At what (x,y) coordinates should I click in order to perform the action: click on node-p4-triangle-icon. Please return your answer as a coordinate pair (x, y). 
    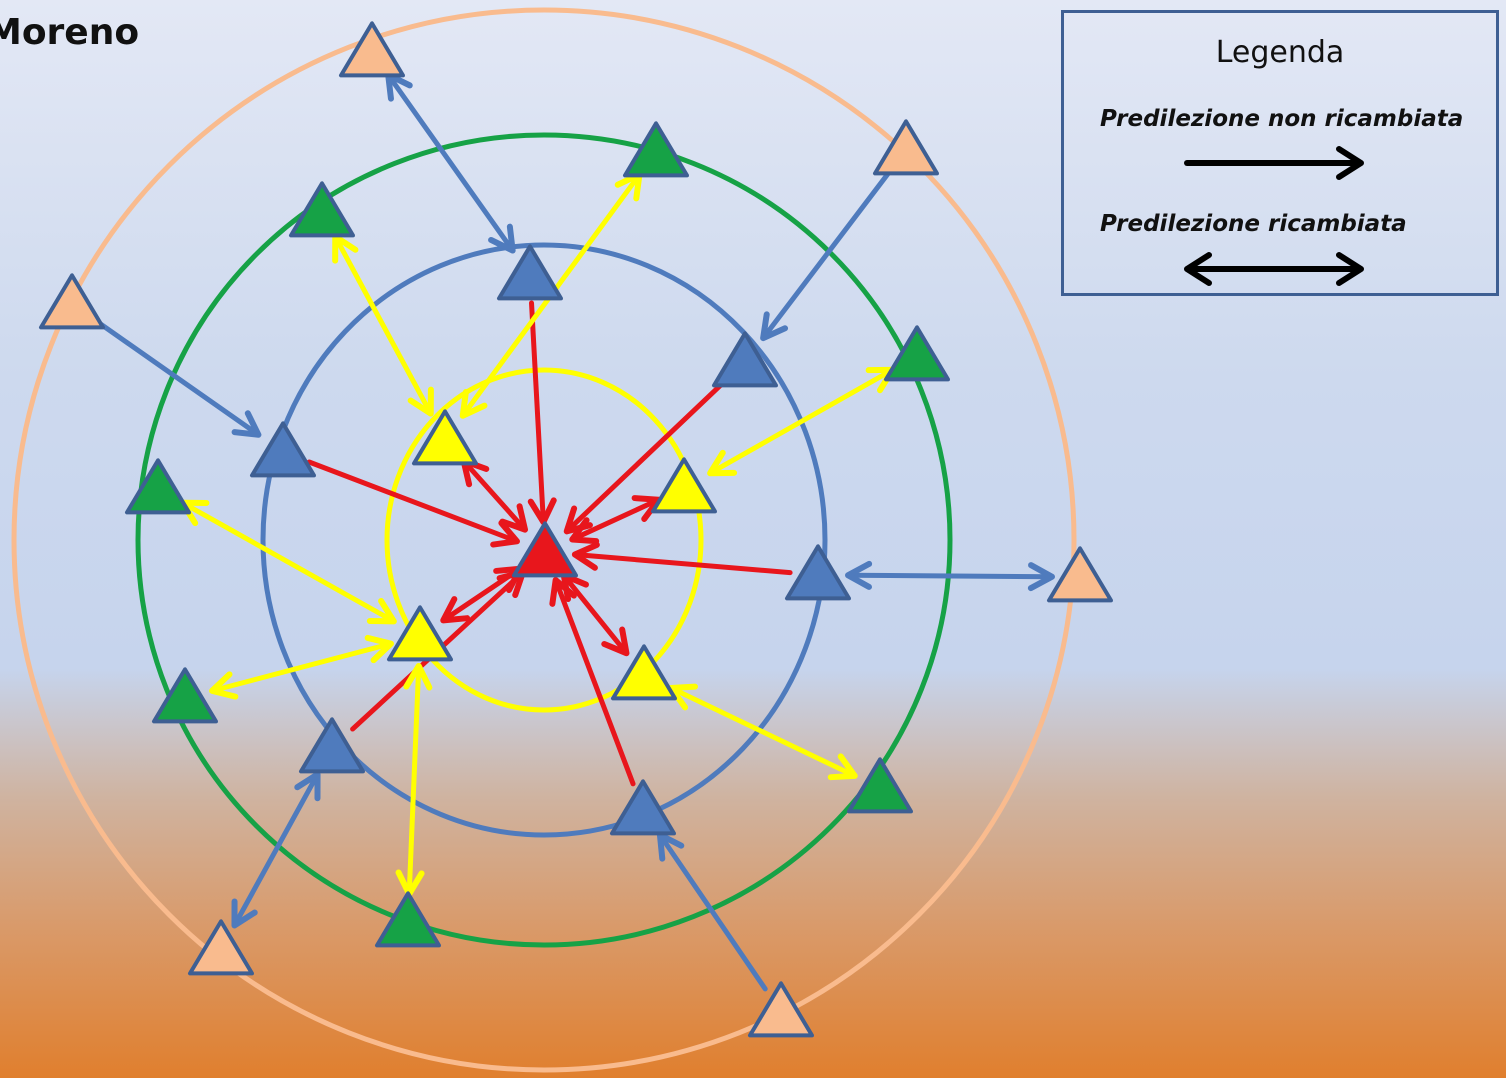
    Looking at the image, I should click on (1080, 574).